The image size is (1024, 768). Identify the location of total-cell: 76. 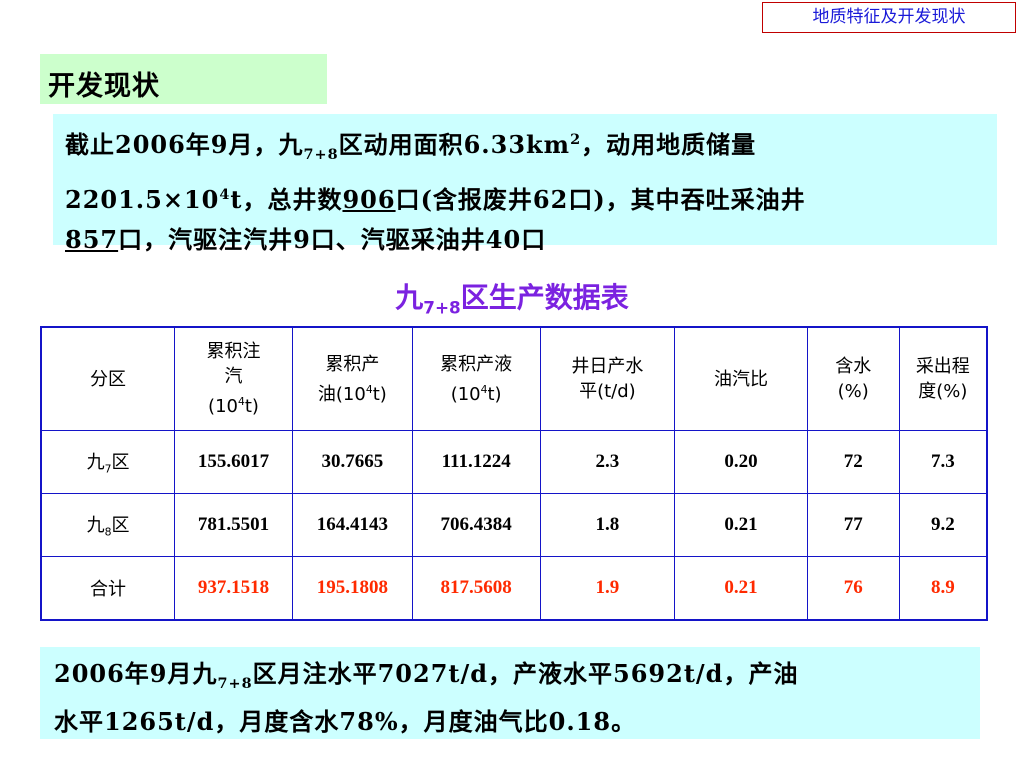
(853, 588).